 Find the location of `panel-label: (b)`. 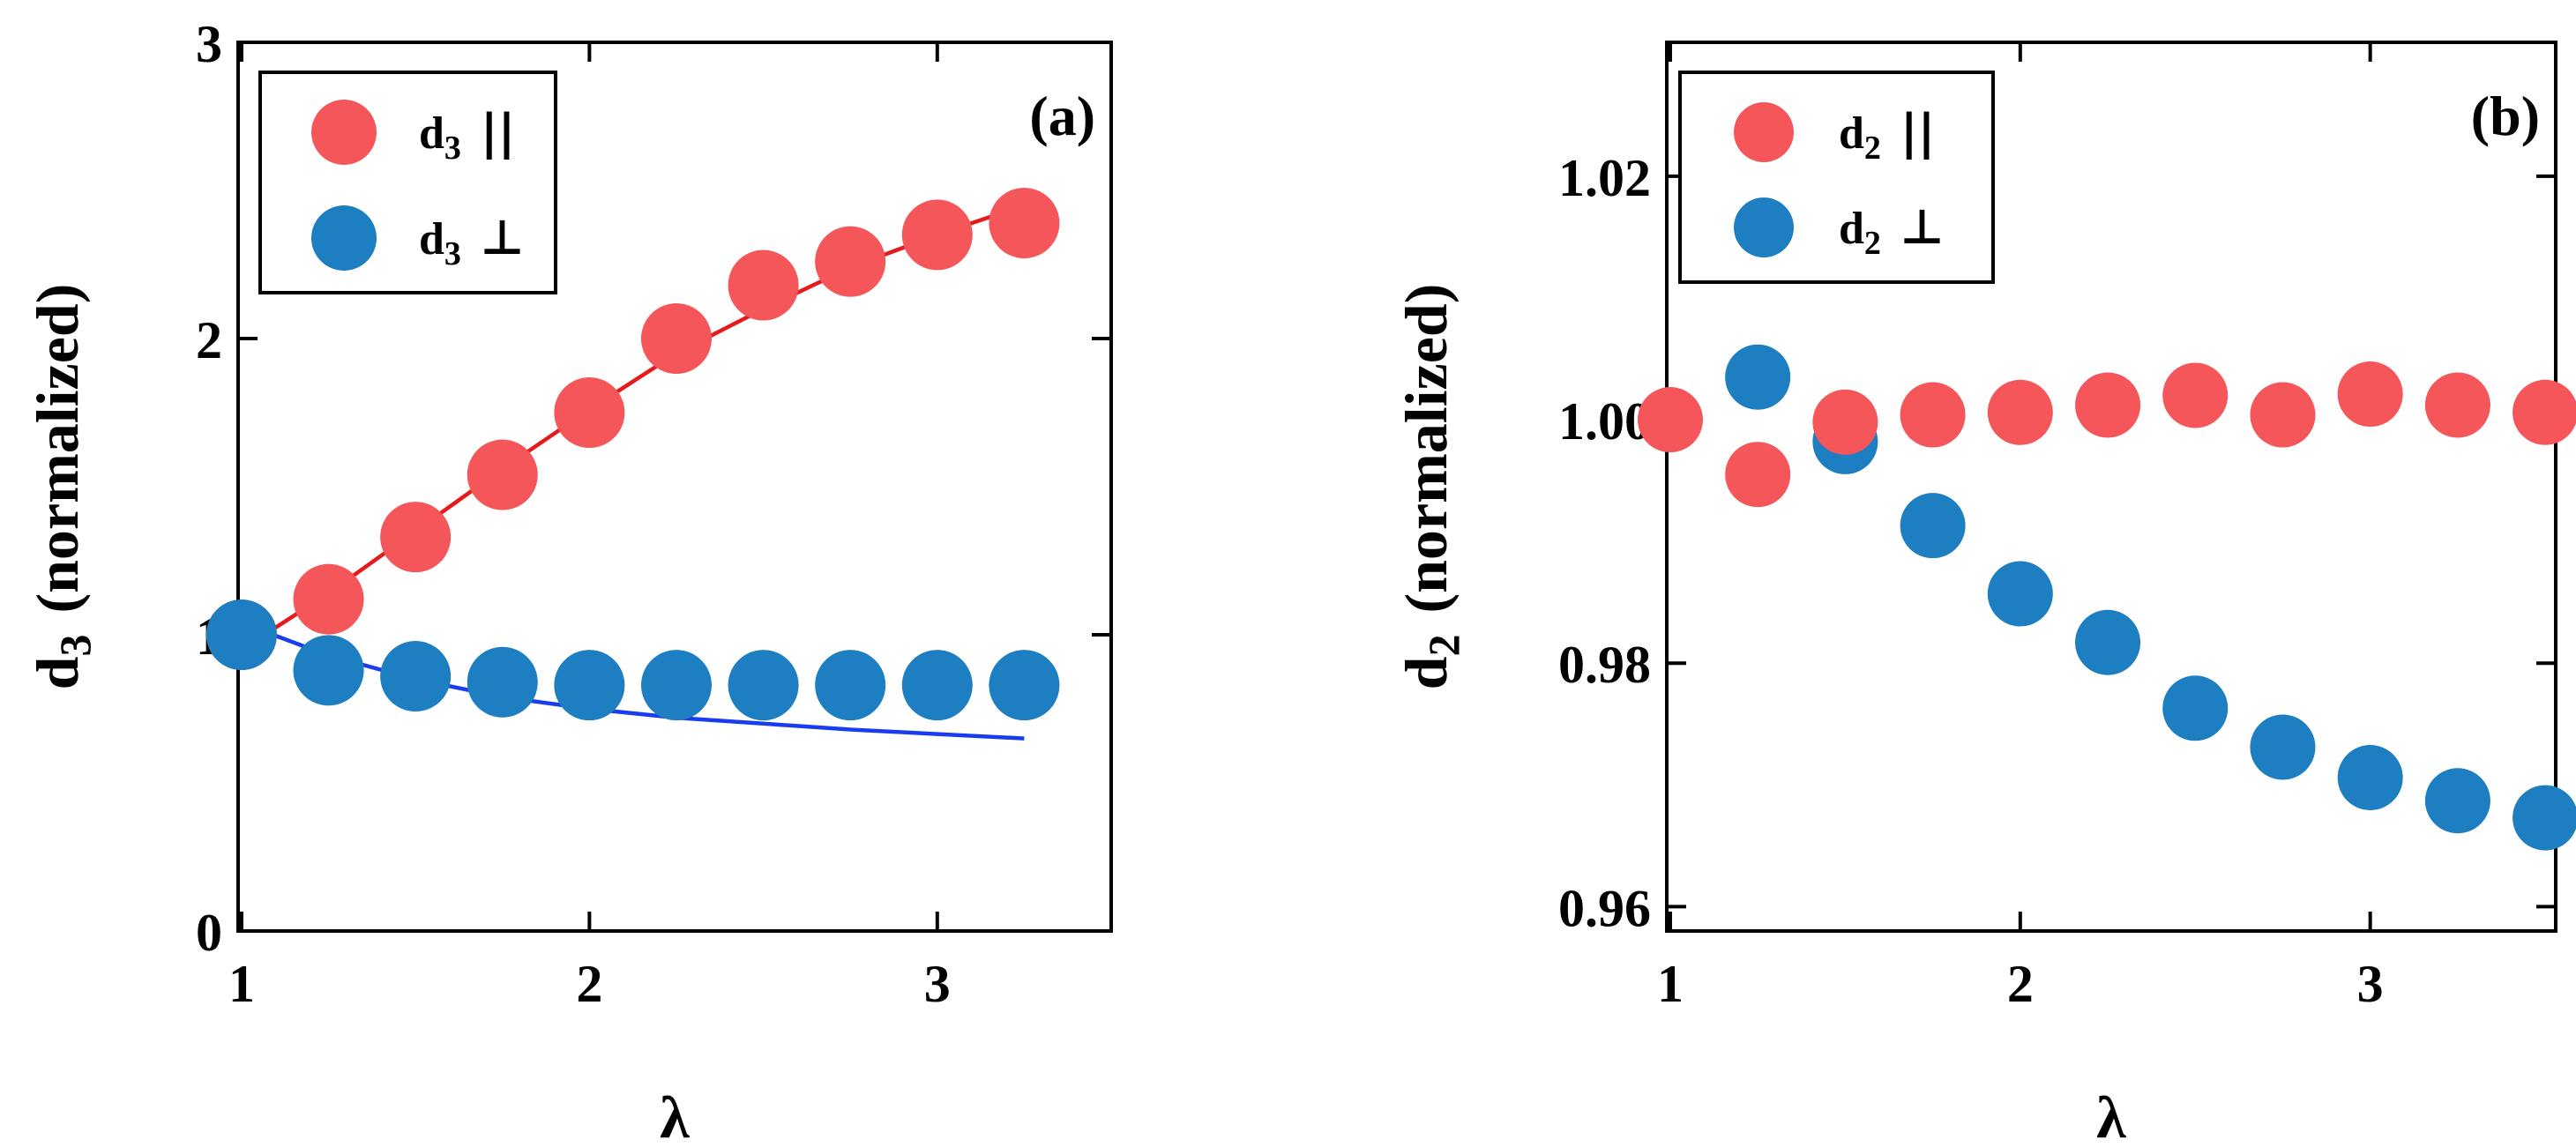

panel-label: (b) is located at coordinates (2505, 116).